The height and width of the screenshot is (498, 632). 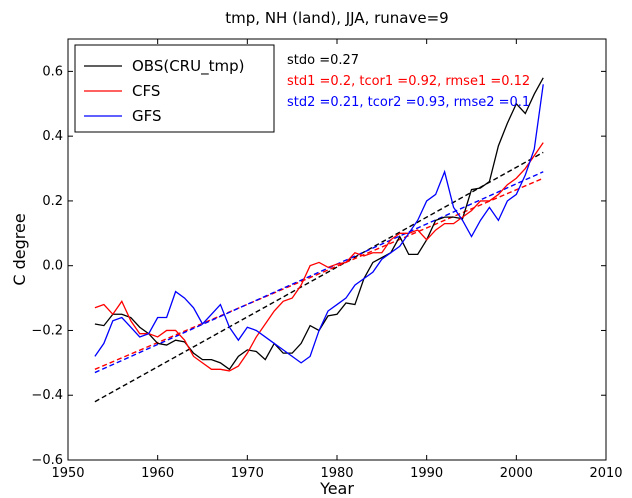 I want to click on y-axis-title: C degree, so click(x=19, y=249).